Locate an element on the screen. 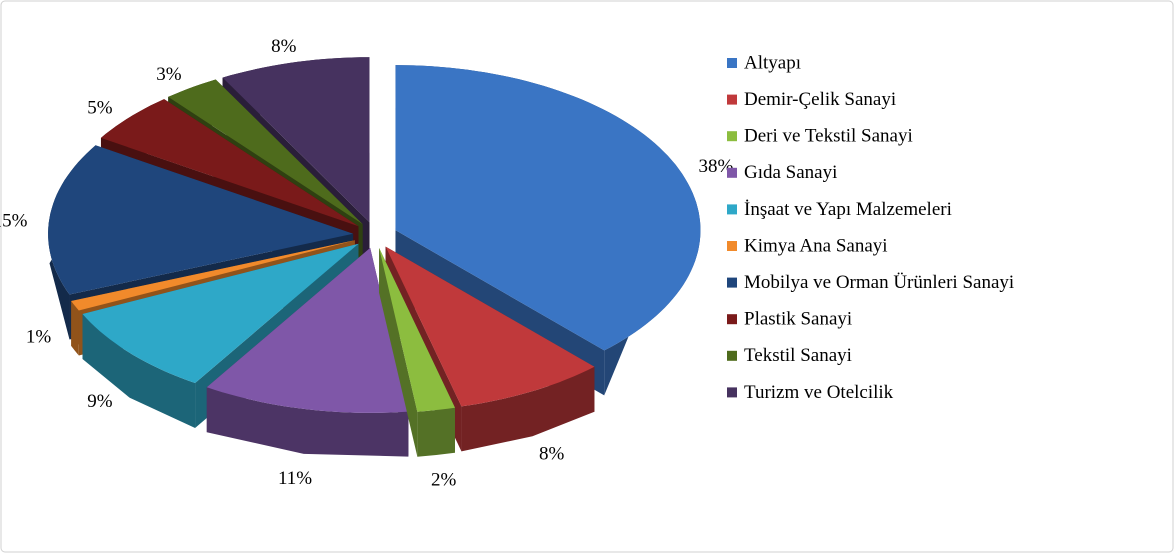 Image resolution: width=1176 pixels, height=555 pixels. data-label: 15% is located at coordinates (14, 221).